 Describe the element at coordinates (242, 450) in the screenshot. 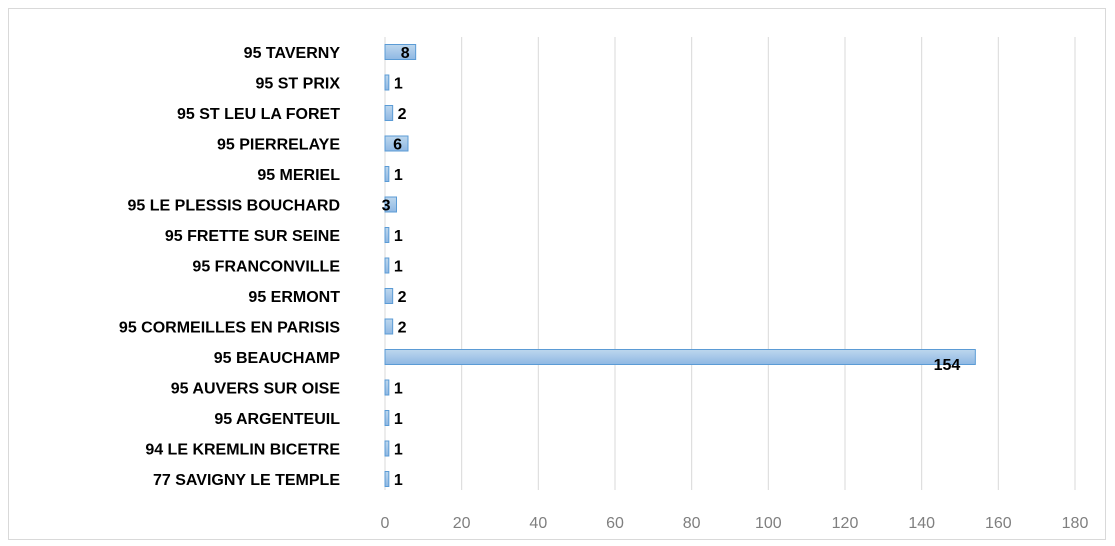

I see `category-label: 94 LE KREMLIN BICETRE` at that location.